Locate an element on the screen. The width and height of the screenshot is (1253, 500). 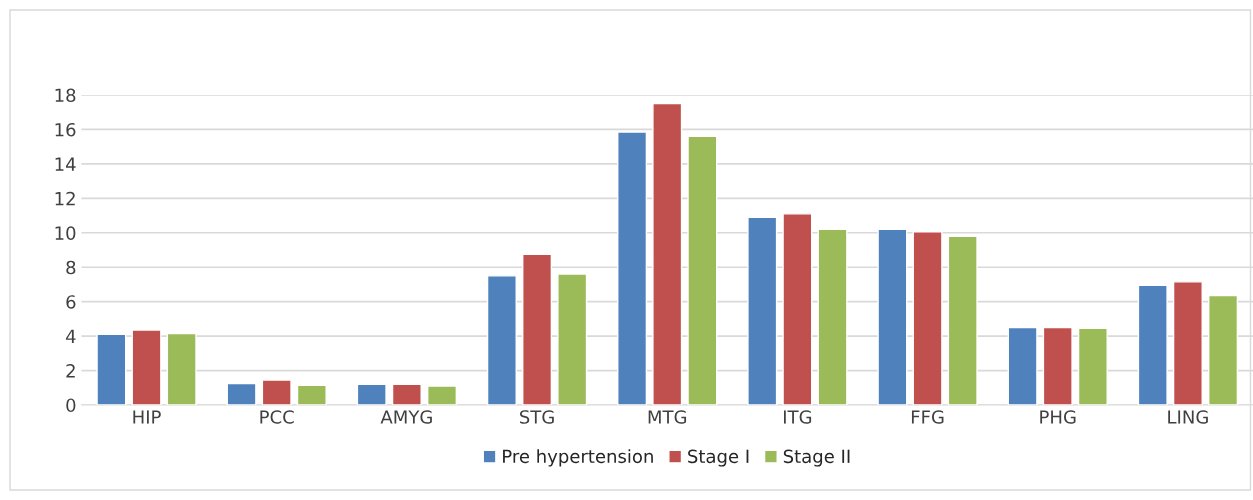
y-tick-label: 8 is located at coordinates (71, 267).